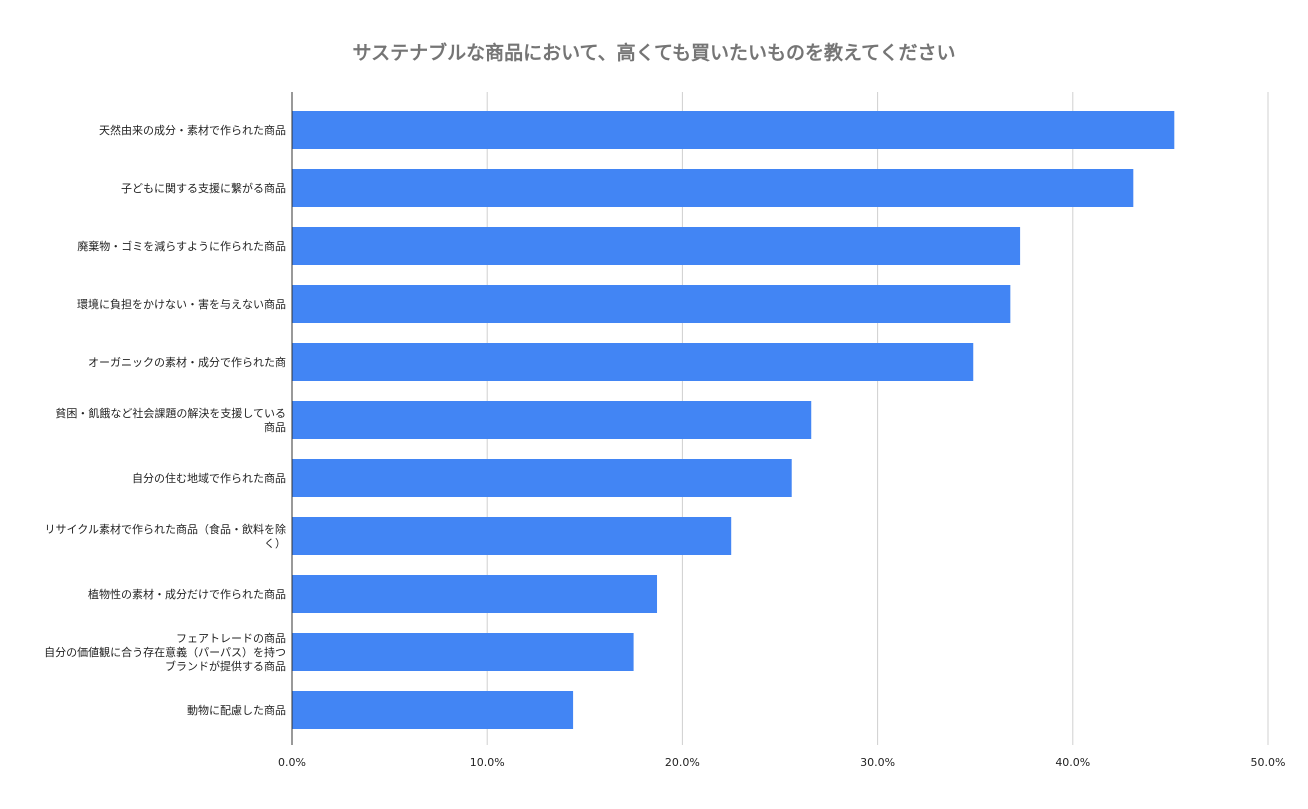  I want to click on x-tick-label: 20.0%, so click(682, 762).